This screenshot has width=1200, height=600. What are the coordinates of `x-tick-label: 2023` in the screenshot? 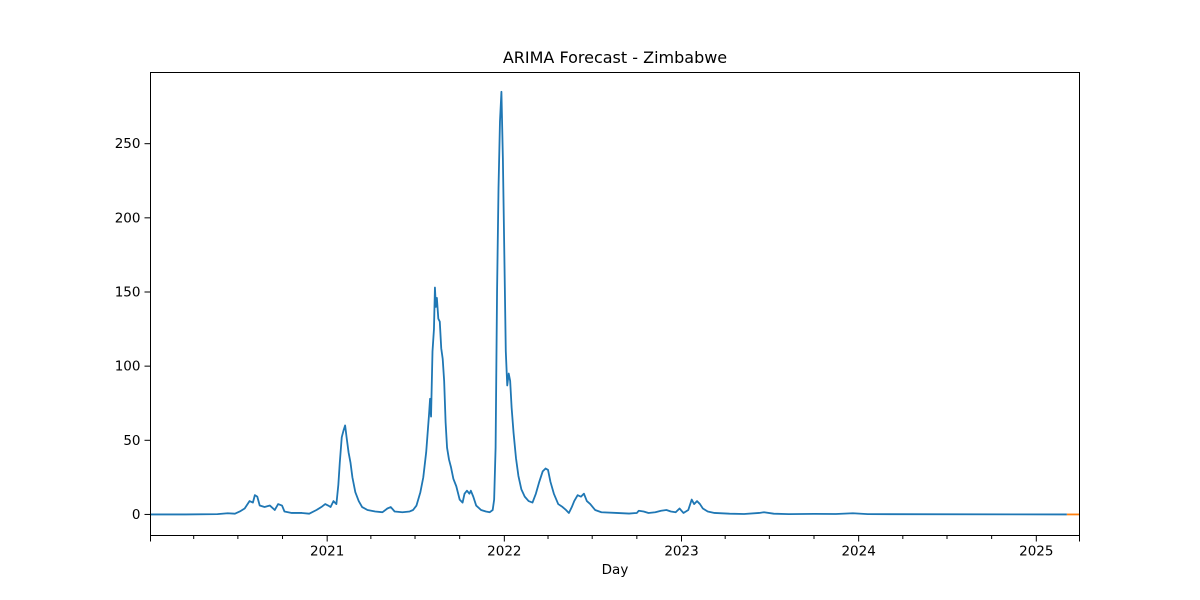 It's located at (681, 552).